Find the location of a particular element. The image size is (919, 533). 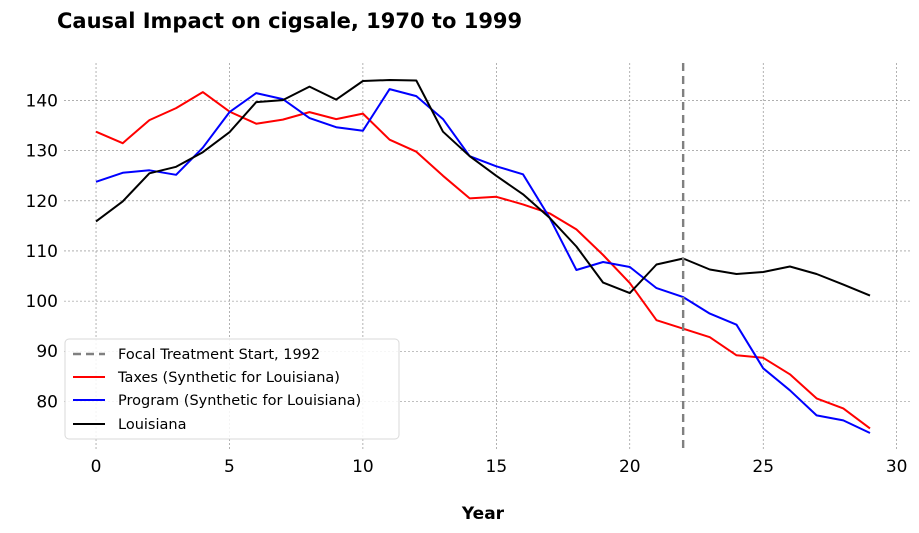

y-tick-label: 100 is located at coordinates (42, 302).